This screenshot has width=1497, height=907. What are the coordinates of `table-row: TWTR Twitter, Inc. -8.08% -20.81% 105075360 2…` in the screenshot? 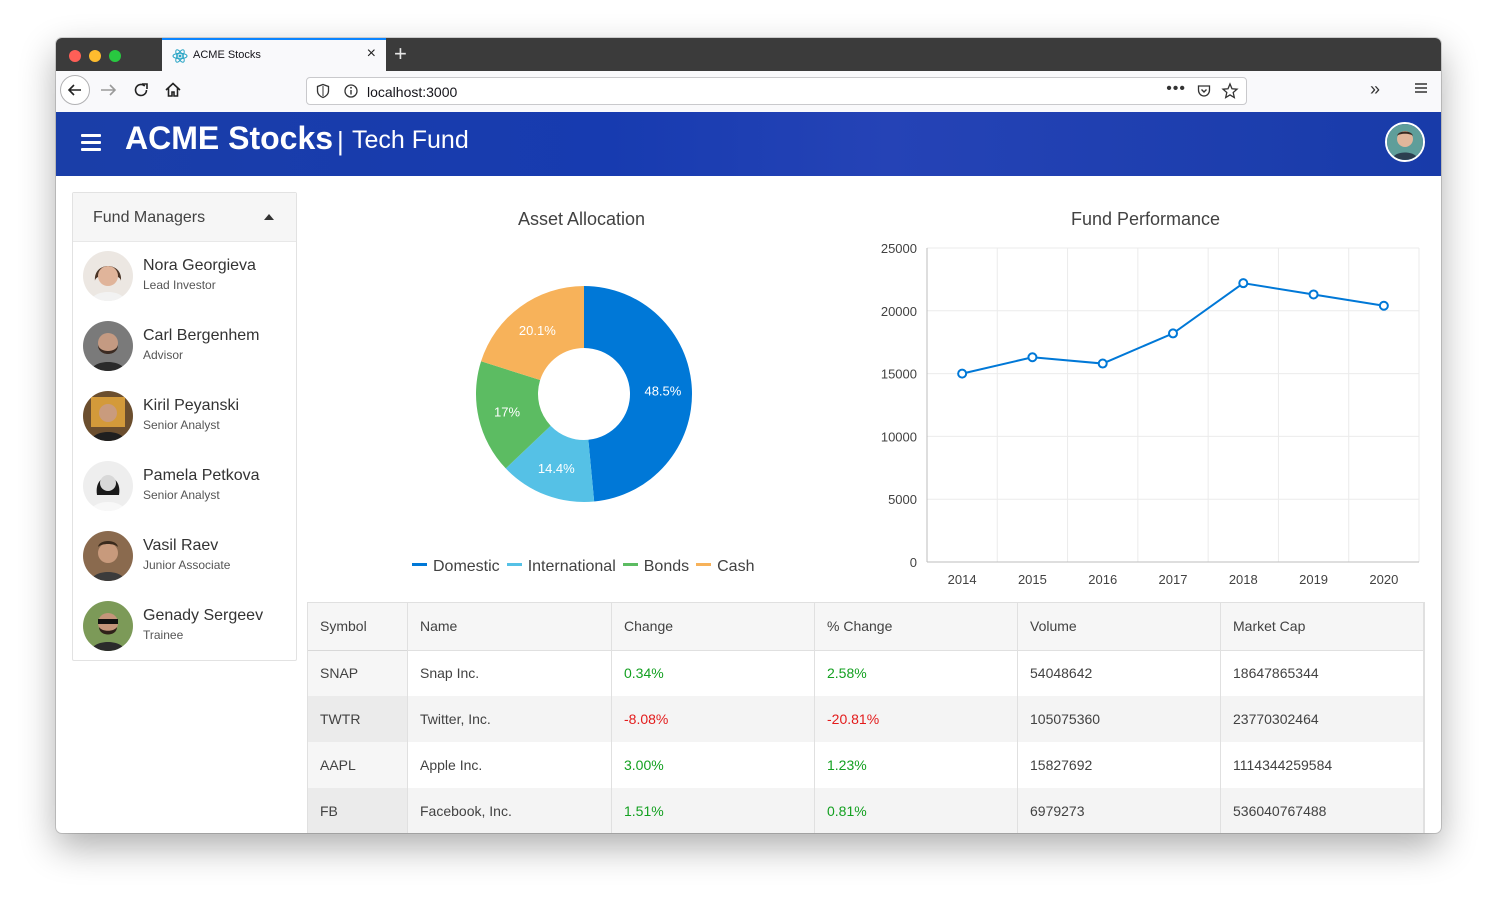 It's located at (866, 719).